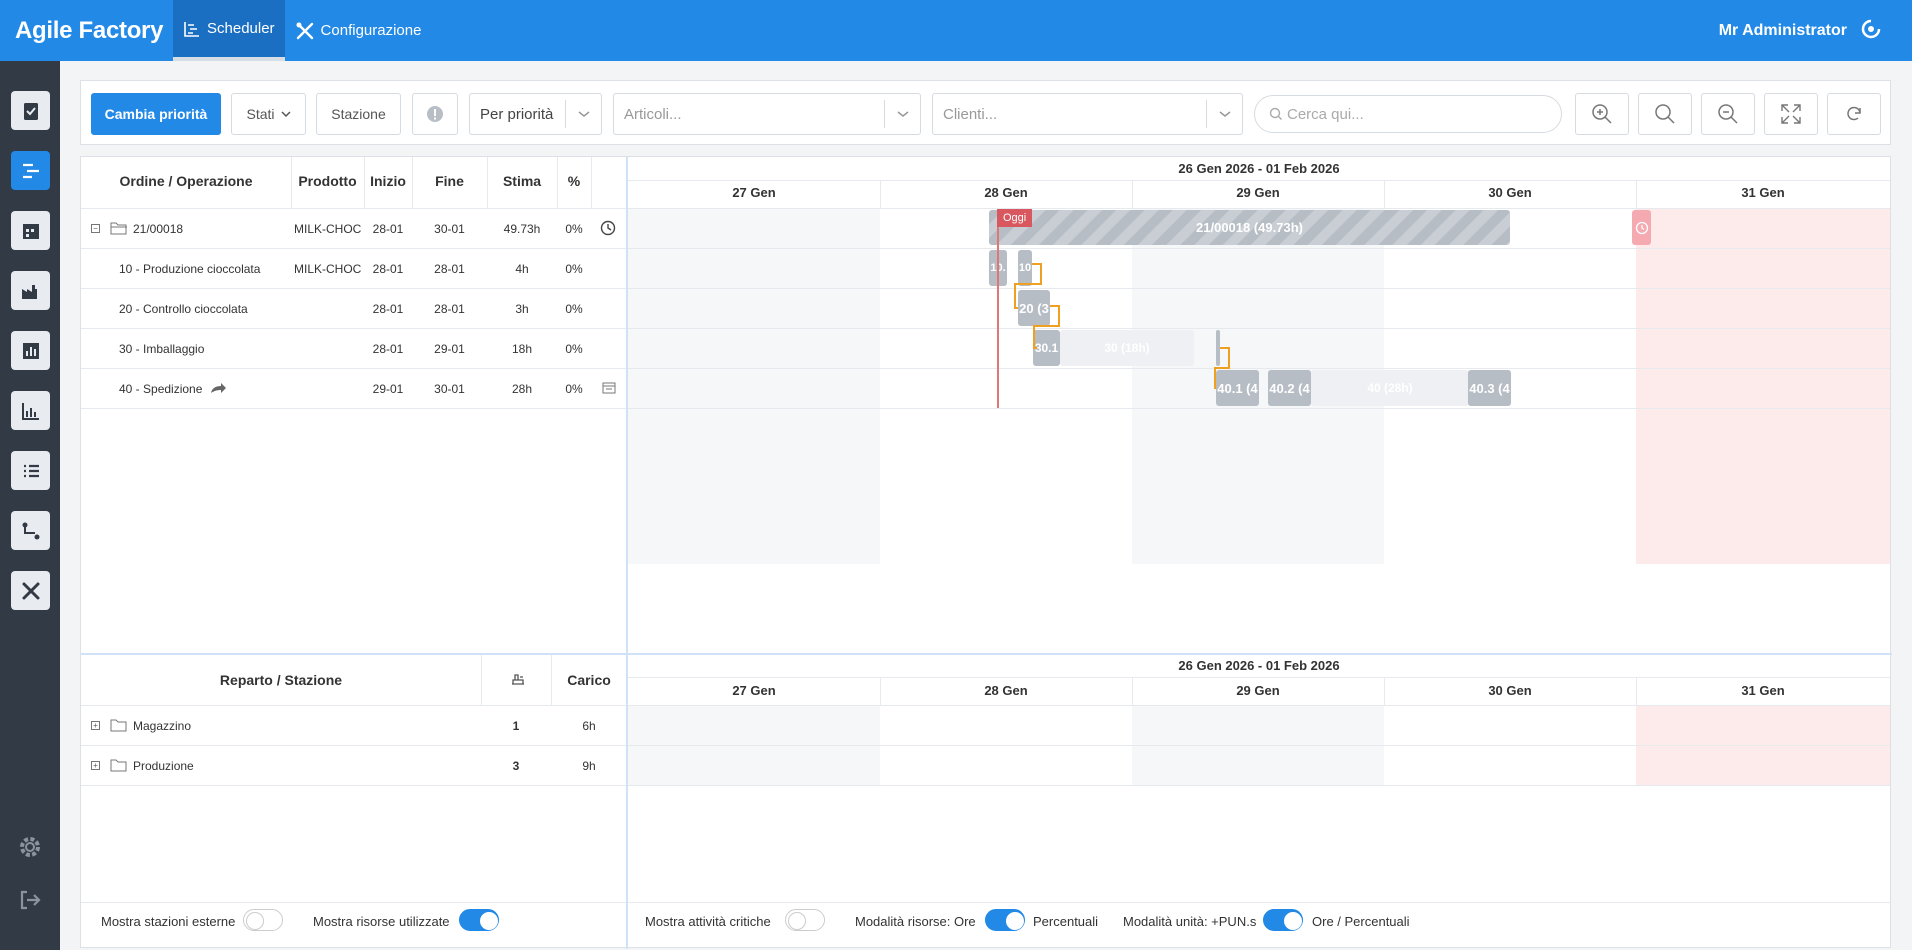 The image size is (1912, 950). Describe the element at coordinates (479, 920) in the screenshot. I see `used-resources-toggle` at that location.